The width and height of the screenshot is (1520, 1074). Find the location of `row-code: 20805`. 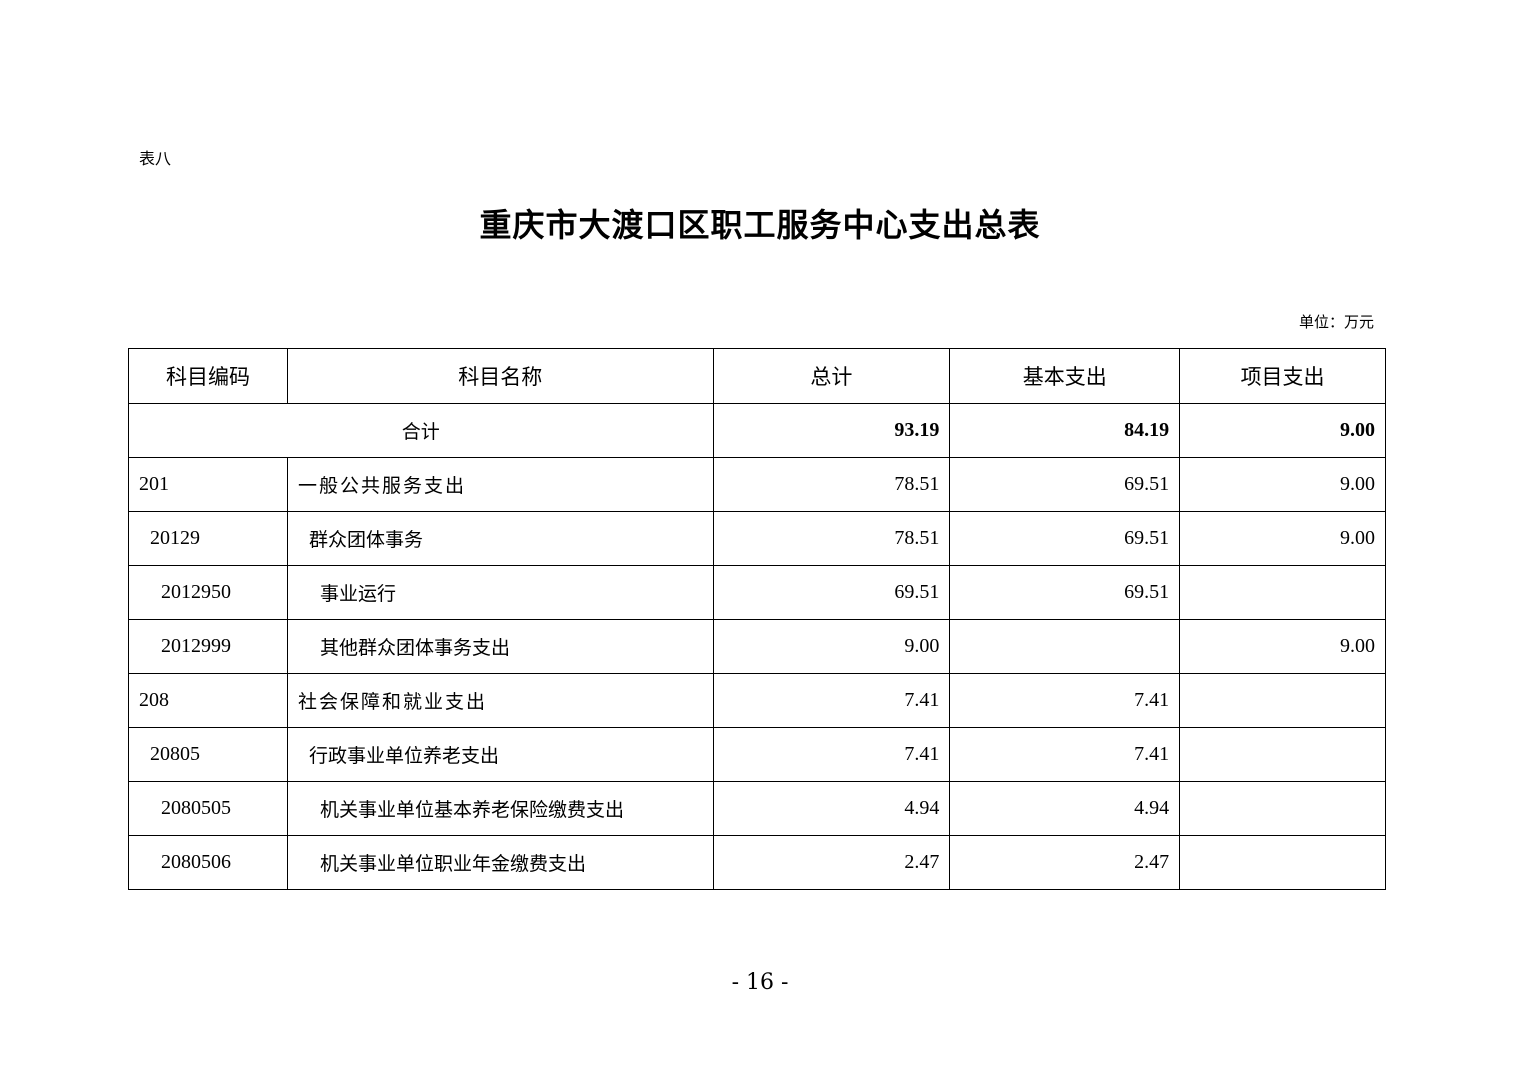

row-code: 20805 is located at coordinates (208, 754).